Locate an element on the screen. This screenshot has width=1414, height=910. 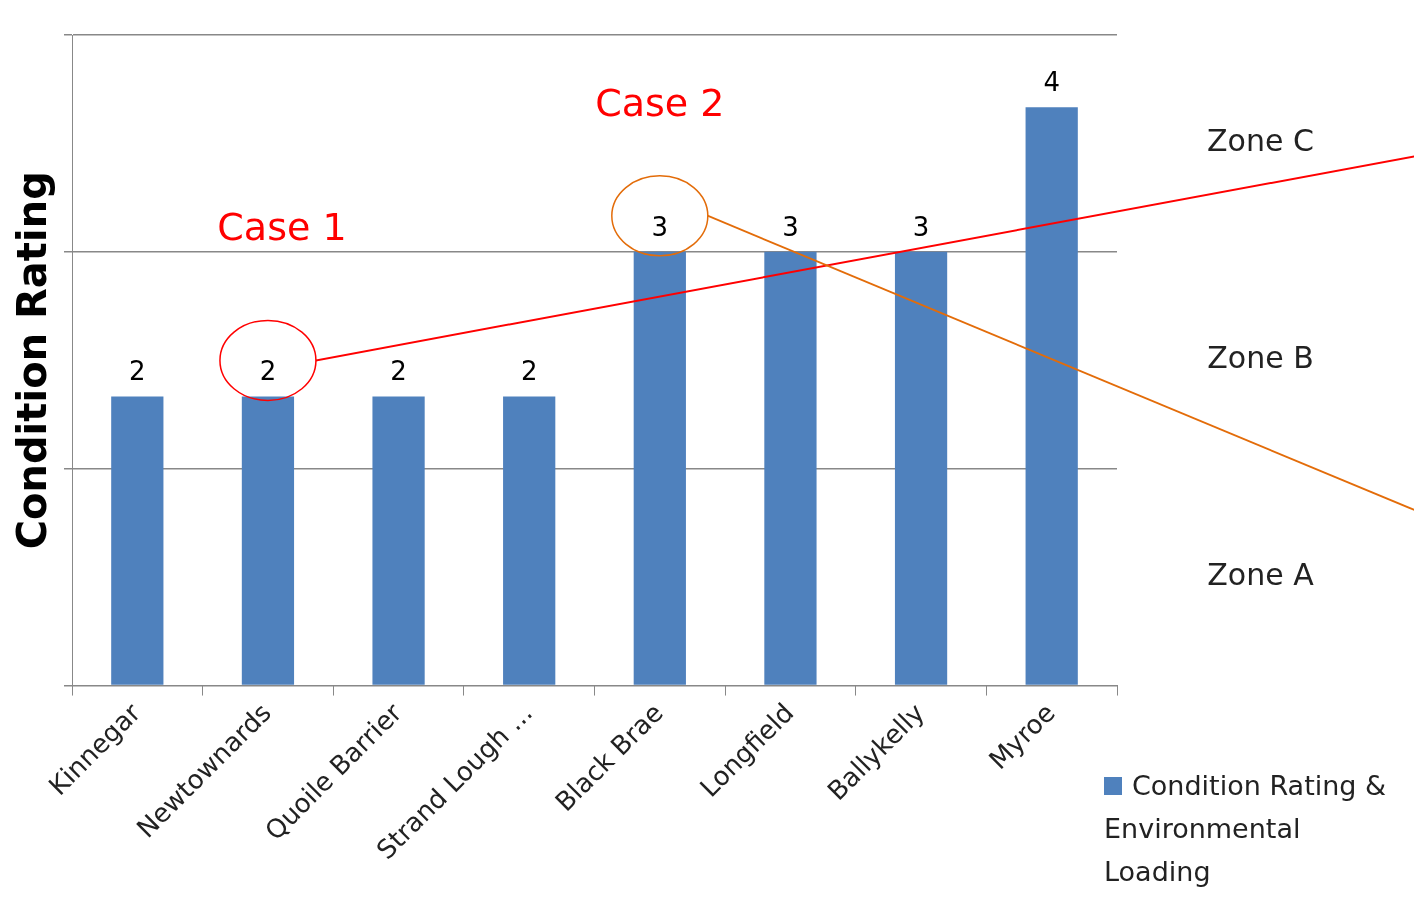
legend-label: Condition Rating & Environmental Loading is located at coordinates (1246, 829).